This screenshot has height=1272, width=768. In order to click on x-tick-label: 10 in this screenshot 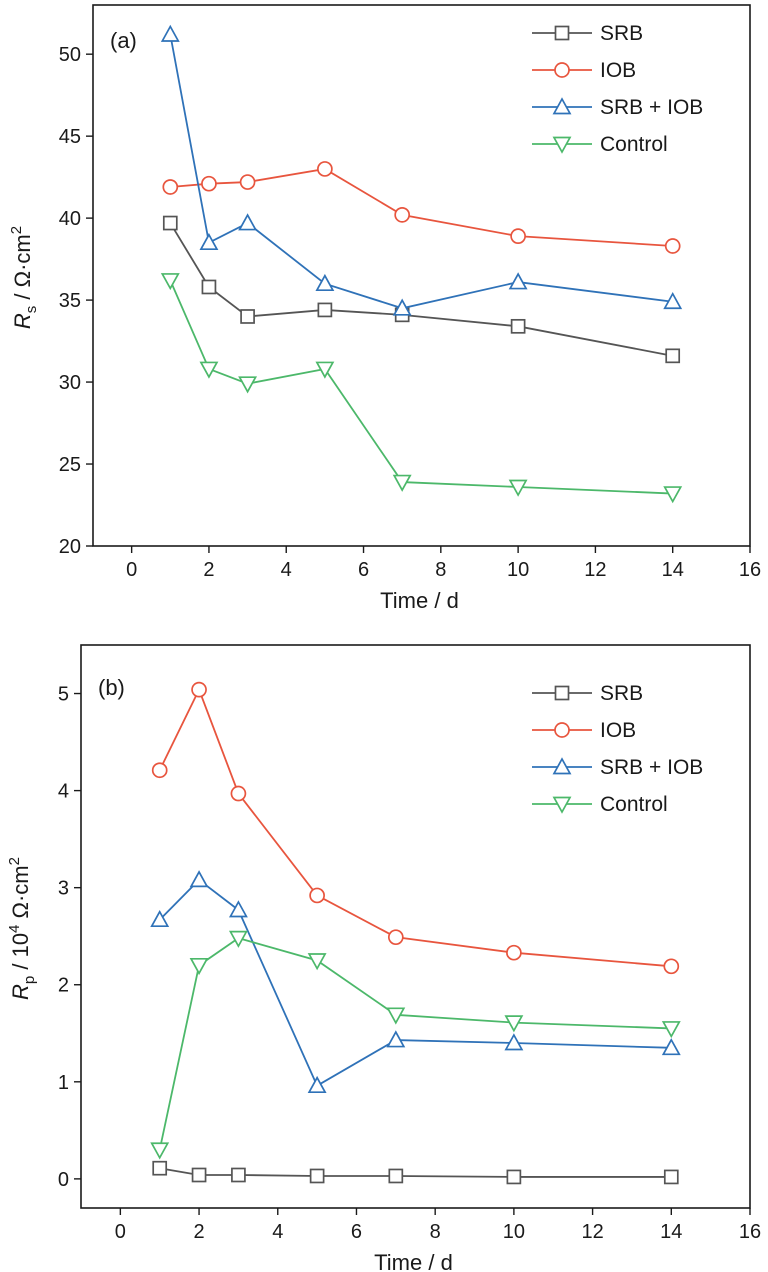, I will do `click(514, 1232)`.